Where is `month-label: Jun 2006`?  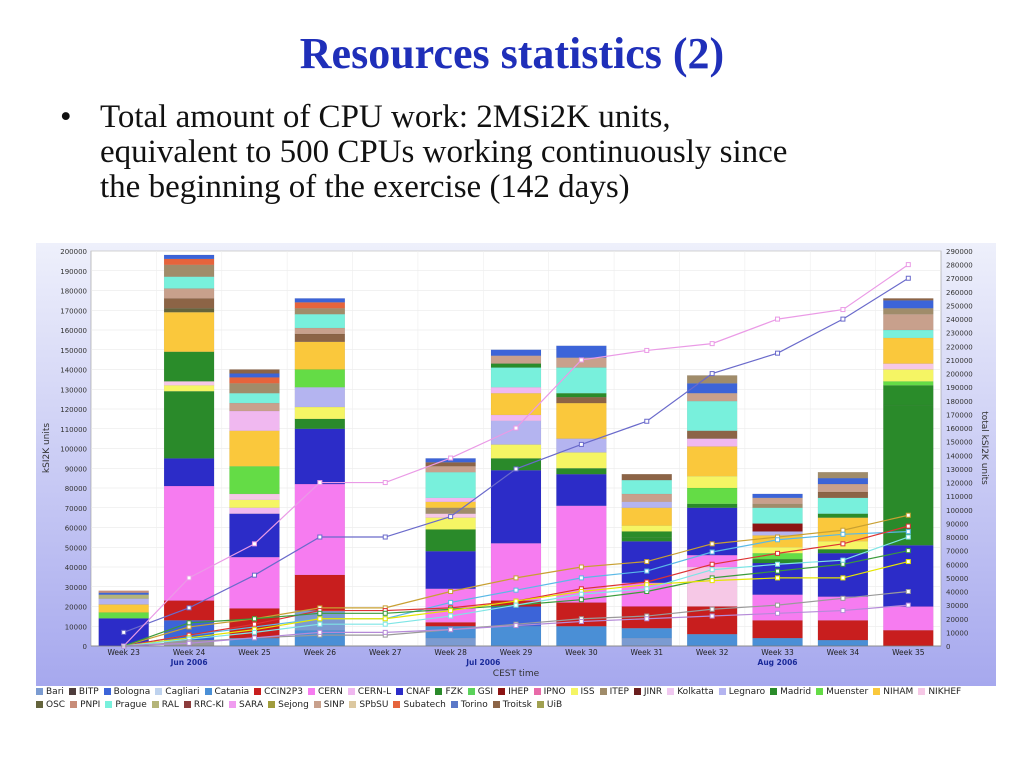
month-label: Jun 2006 is located at coordinates (189, 662).